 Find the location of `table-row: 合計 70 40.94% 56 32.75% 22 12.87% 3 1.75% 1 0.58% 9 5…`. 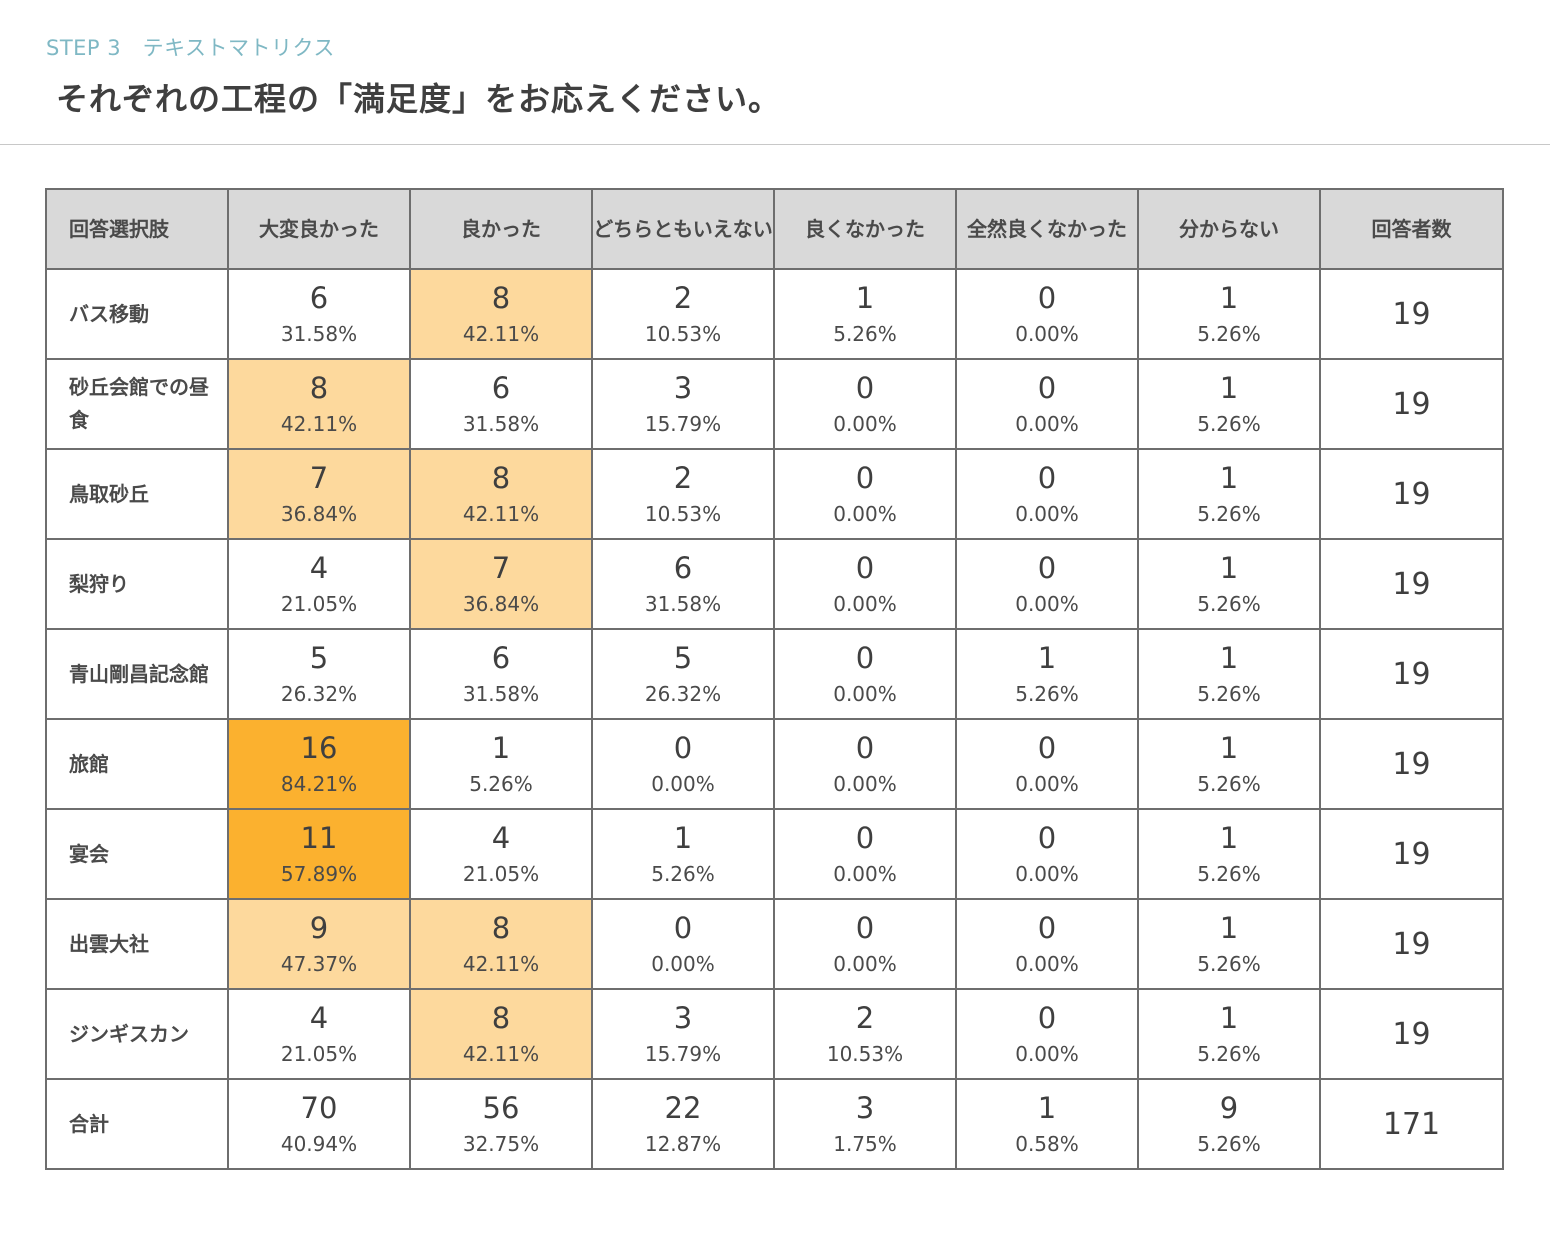

table-row: 合計 70 40.94% 56 32.75% 22 12.87% 3 1.75% 1 0.58% 9 5… is located at coordinates (774, 1124).